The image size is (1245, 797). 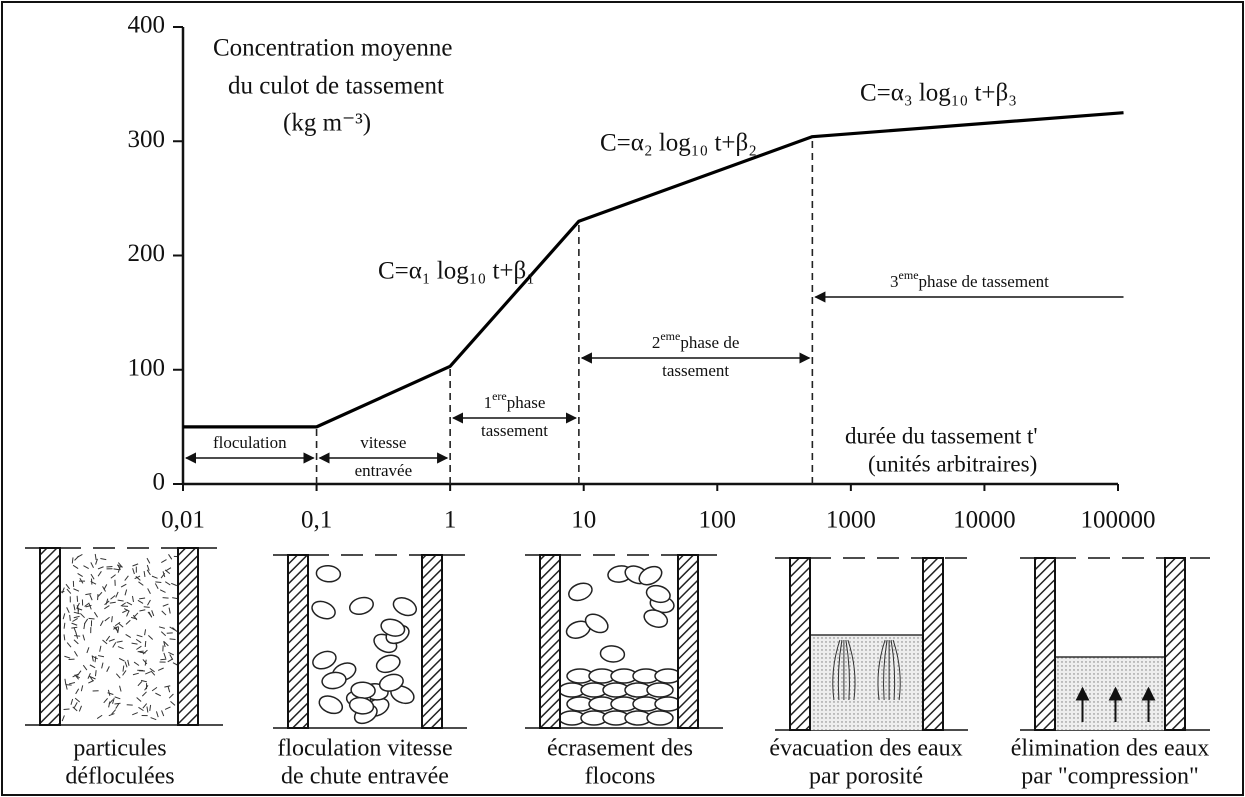 I want to click on x-tick-label: 100000, so click(x=1118, y=520).